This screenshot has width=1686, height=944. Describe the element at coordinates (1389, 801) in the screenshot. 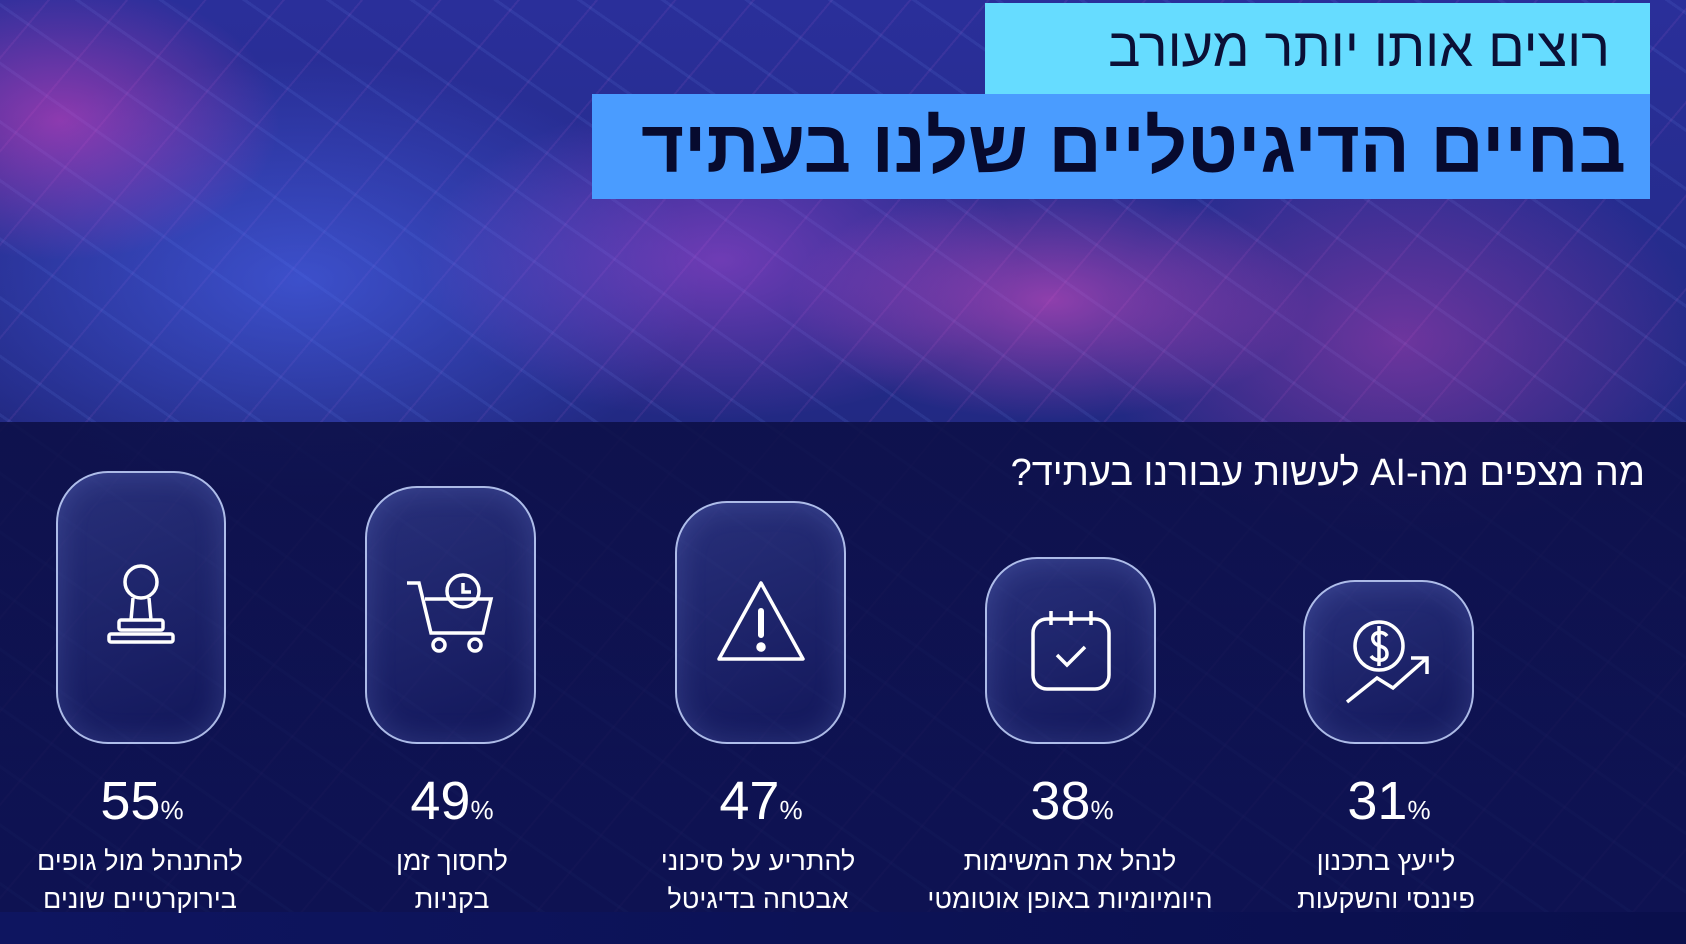

I see `stat-value: 31%` at that location.